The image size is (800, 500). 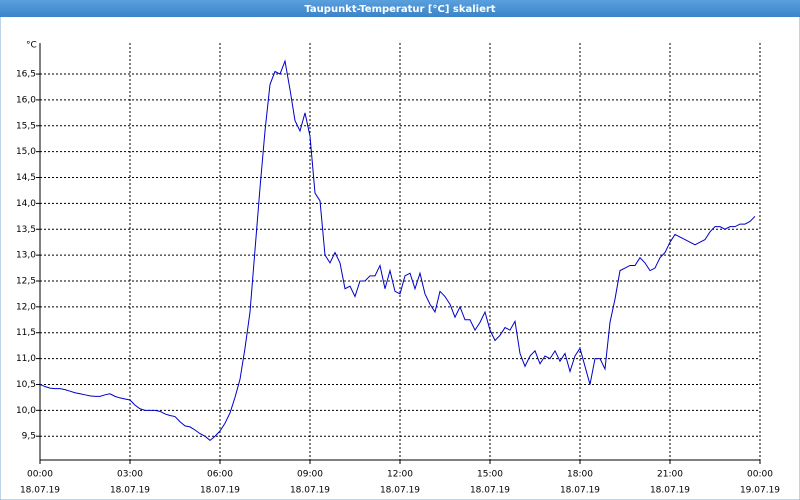 What do you see at coordinates (26, 178) in the screenshot?
I see `y-tick-label: 14,5` at bounding box center [26, 178].